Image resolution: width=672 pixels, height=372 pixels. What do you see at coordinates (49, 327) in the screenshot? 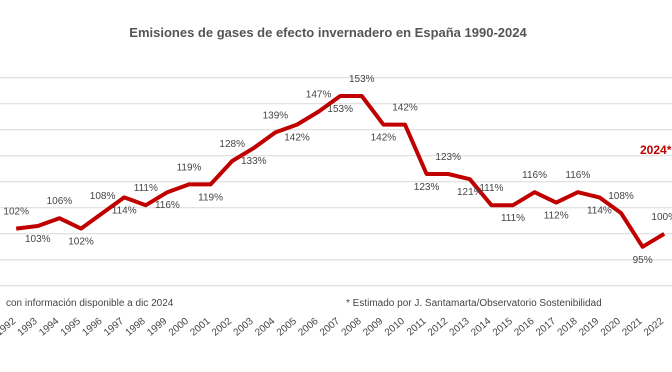
I see `x-tick-label: 1994` at bounding box center [49, 327].